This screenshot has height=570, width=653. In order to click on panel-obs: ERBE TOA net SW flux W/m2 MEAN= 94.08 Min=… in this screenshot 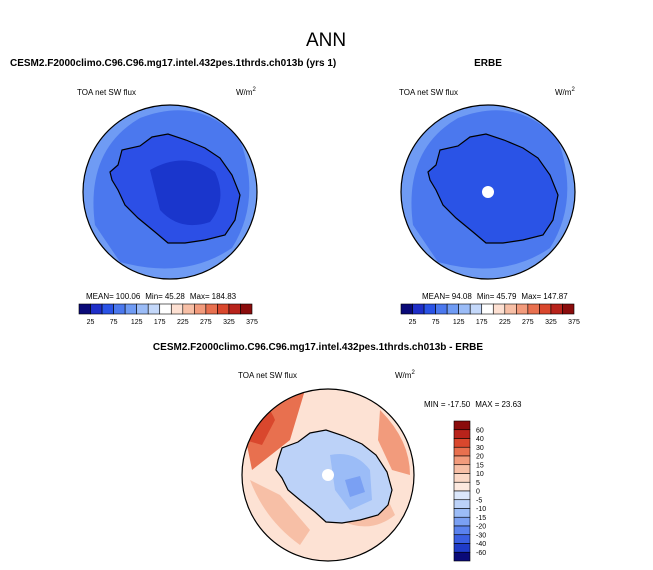, I will do `click(489, 192)`.